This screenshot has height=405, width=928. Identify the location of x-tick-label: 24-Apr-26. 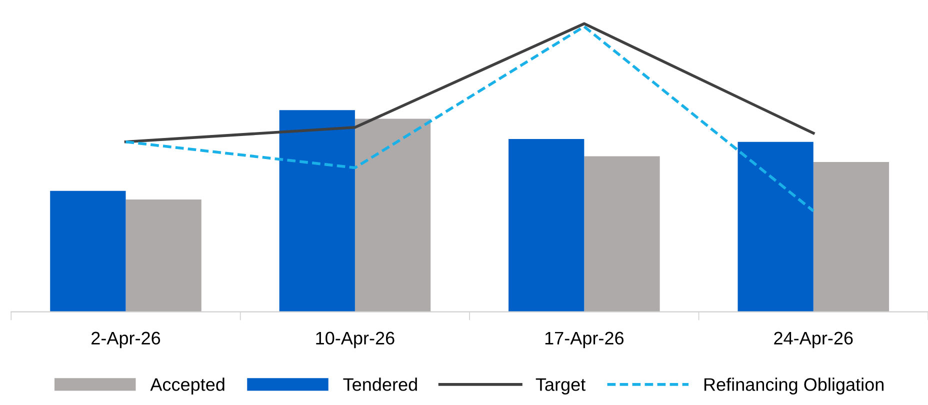
(813, 340).